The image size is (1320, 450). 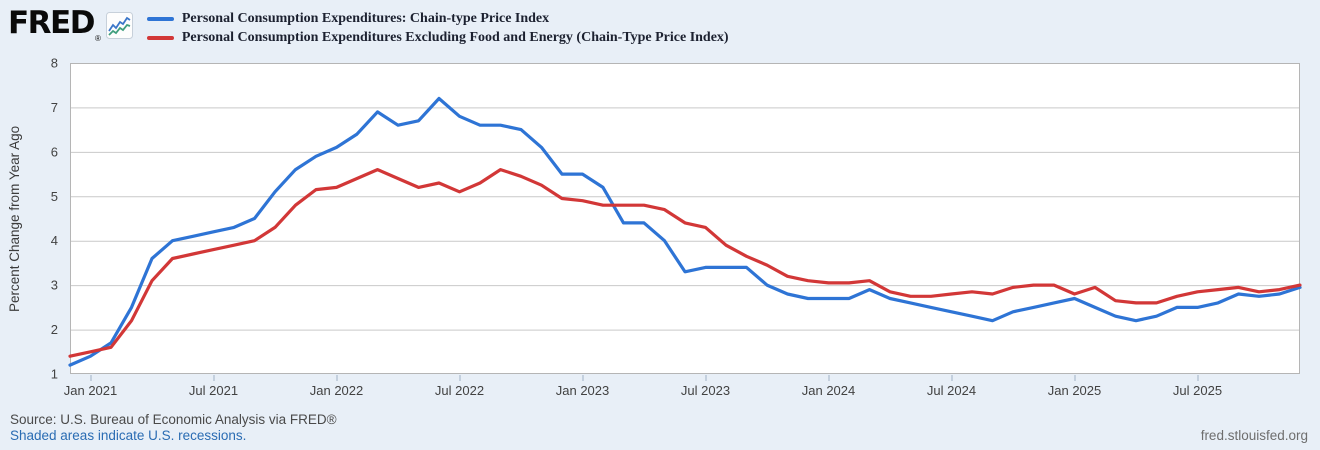 What do you see at coordinates (829, 390) in the screenshot?
I see `svg-text: Jan 2024` at bounding box center [829, 390].